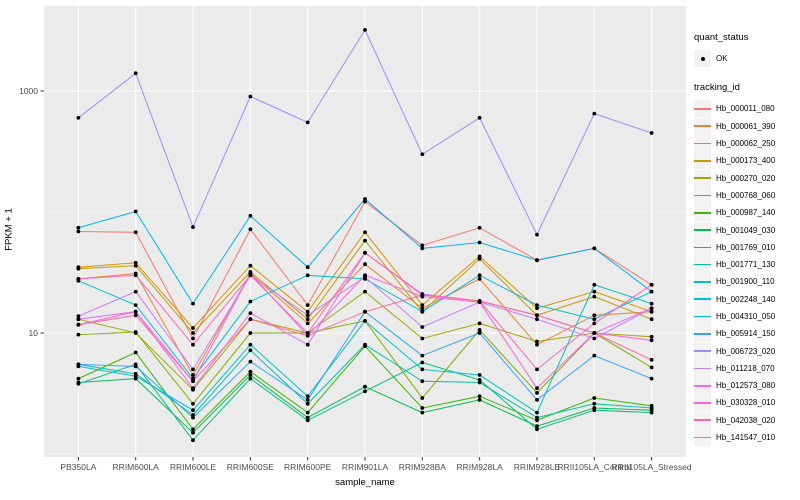 The width and height of the screenshot is (800, 500). I want to click on legend-item-Hb_000011_080: Hb_000011_080, so click(746, 109).